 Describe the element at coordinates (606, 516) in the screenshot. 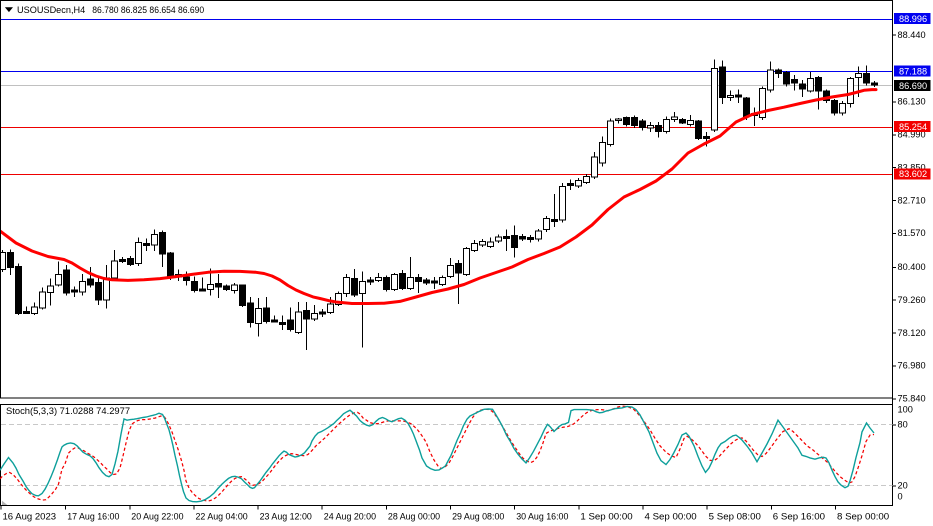

I see `svg-text: 1 Sep 00:00` at that location.